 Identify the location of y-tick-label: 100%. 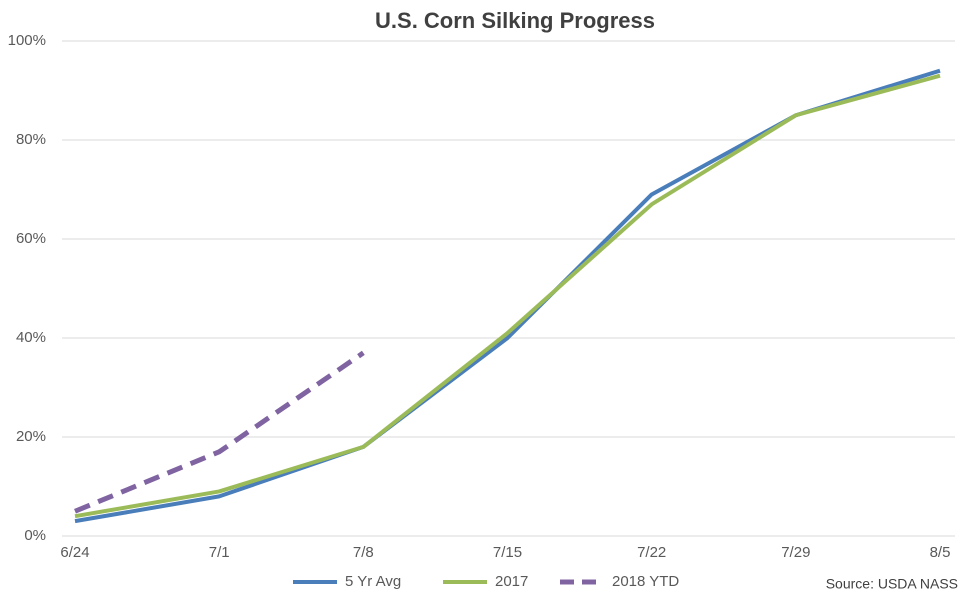
(27, 40).